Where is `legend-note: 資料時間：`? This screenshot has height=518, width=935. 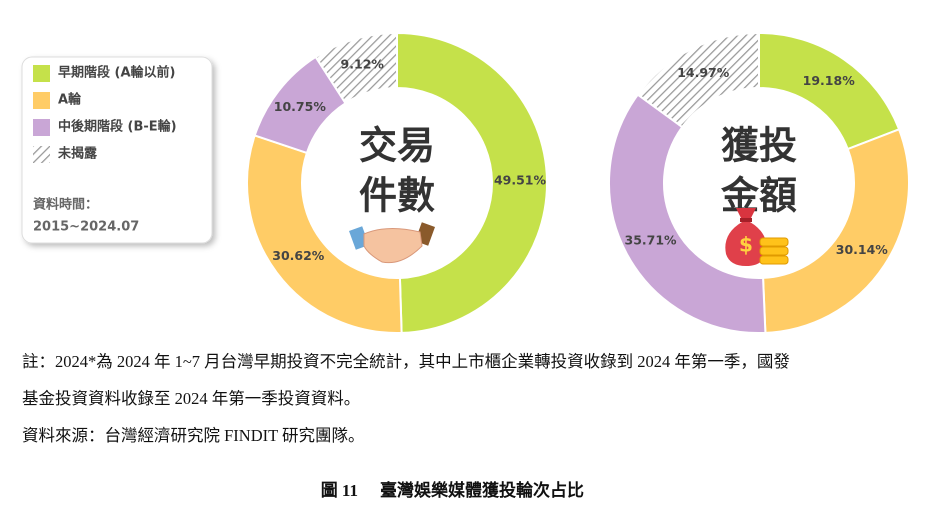
legend-note: 資料時間： is located at coordinates (65, 205).